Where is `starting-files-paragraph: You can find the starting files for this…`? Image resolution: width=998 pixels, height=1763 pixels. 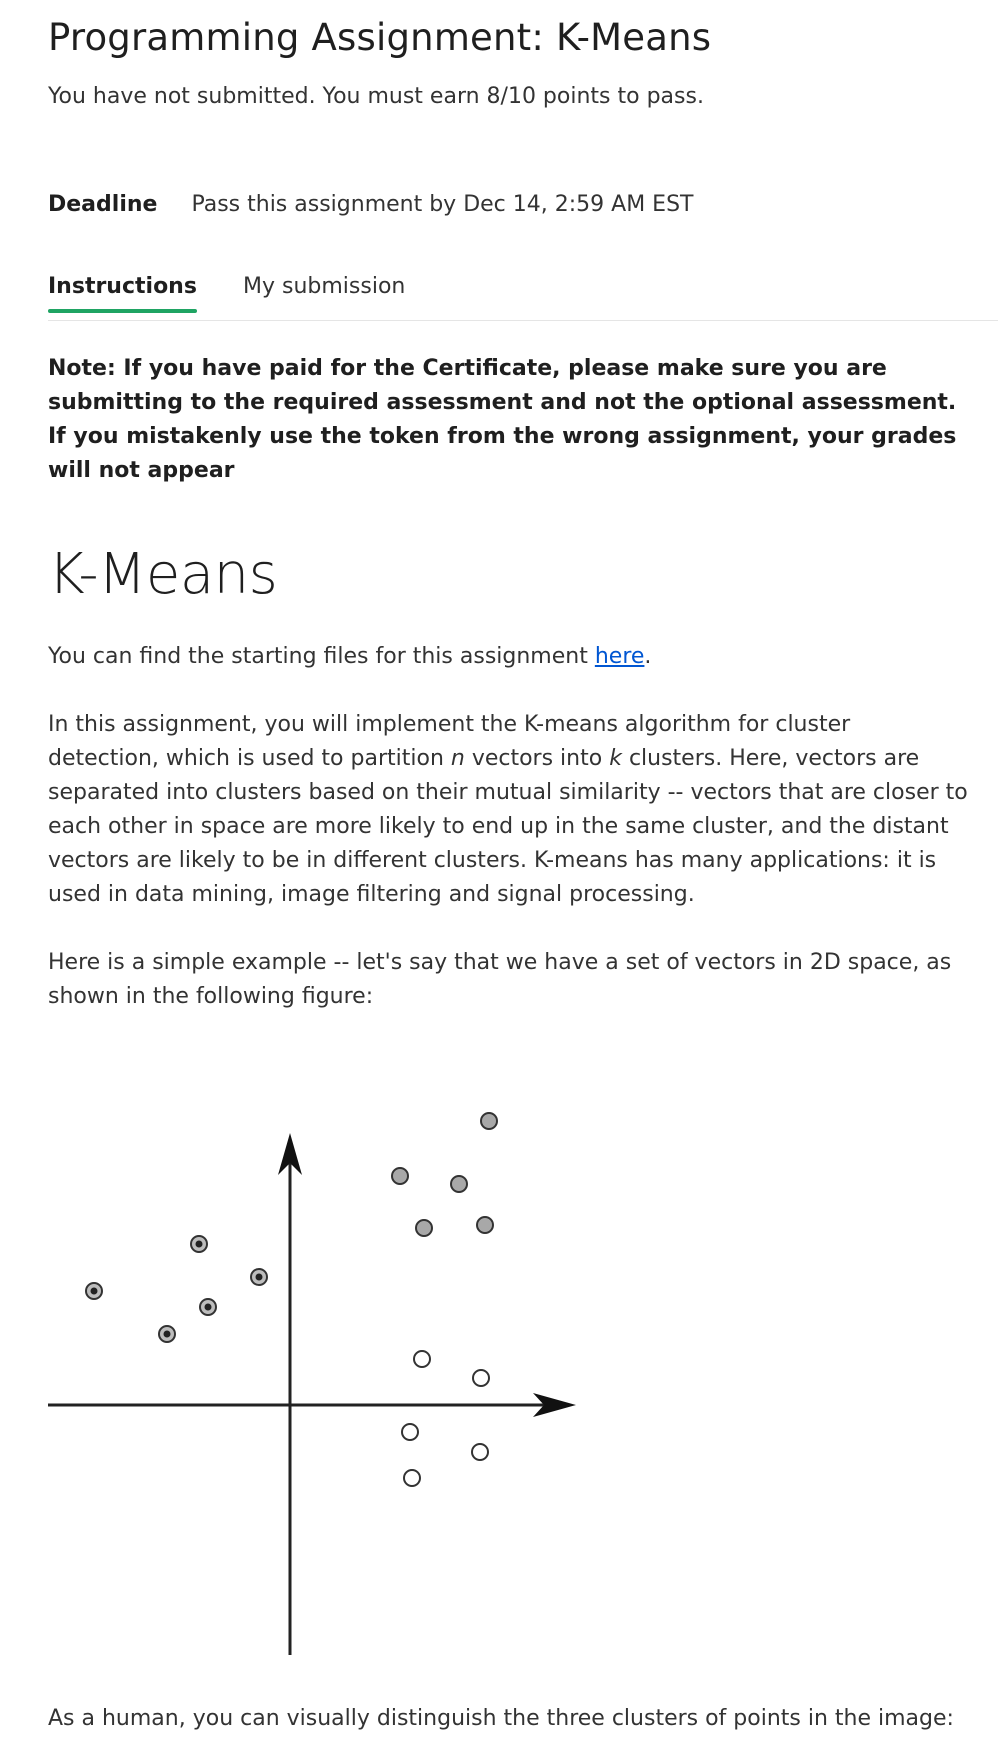 starting-files-paragraph: You can find the starting files for this… is located at coordinates (508, 657).